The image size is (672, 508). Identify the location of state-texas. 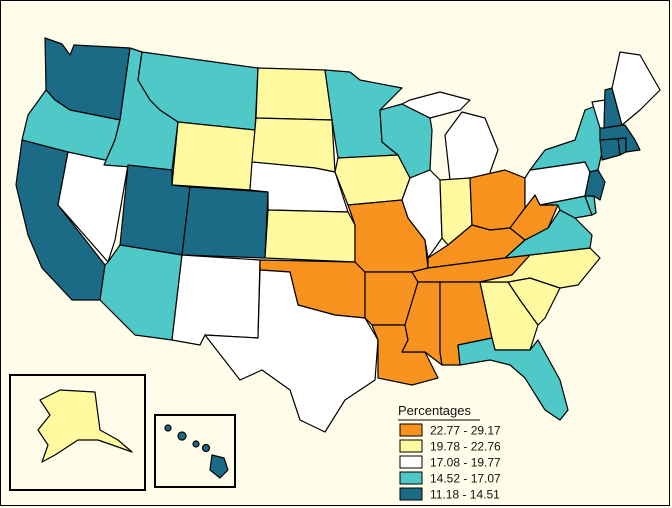
(291, 351).